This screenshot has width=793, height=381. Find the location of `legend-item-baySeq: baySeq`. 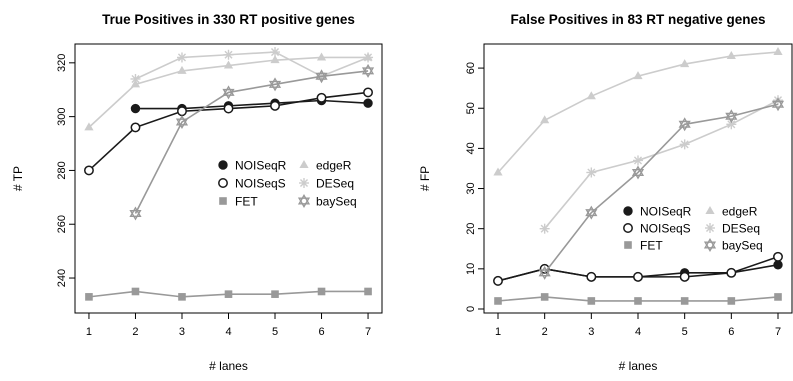

legend-item-baySeq: baySeq is located at coordinates (733, 245).